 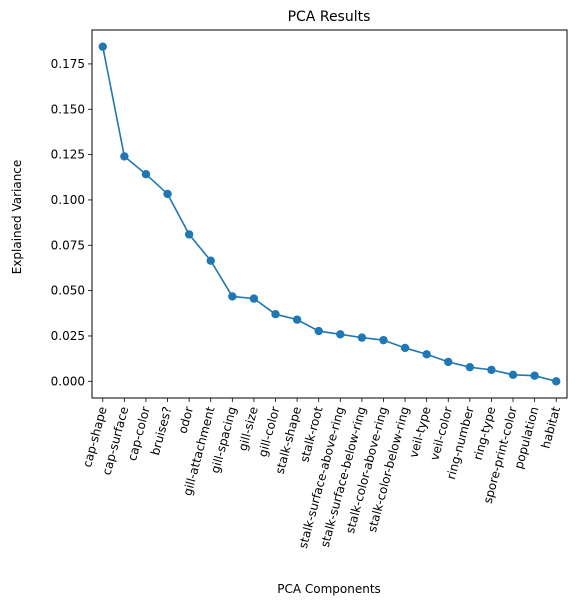 I want to click on y-tick-label: 0.075, so click(x=68, y=245).